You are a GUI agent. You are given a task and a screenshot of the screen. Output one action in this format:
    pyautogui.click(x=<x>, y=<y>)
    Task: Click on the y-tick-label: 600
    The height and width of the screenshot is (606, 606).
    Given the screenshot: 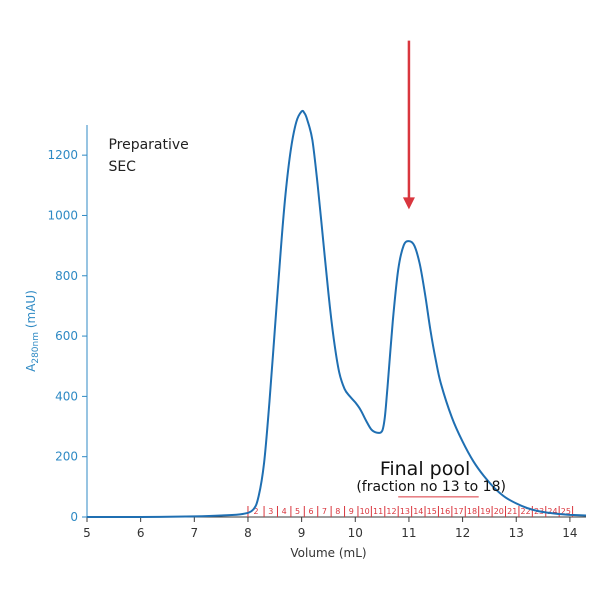 What is the action you would take?
    pyautogui.click(x=66, y=336)
    